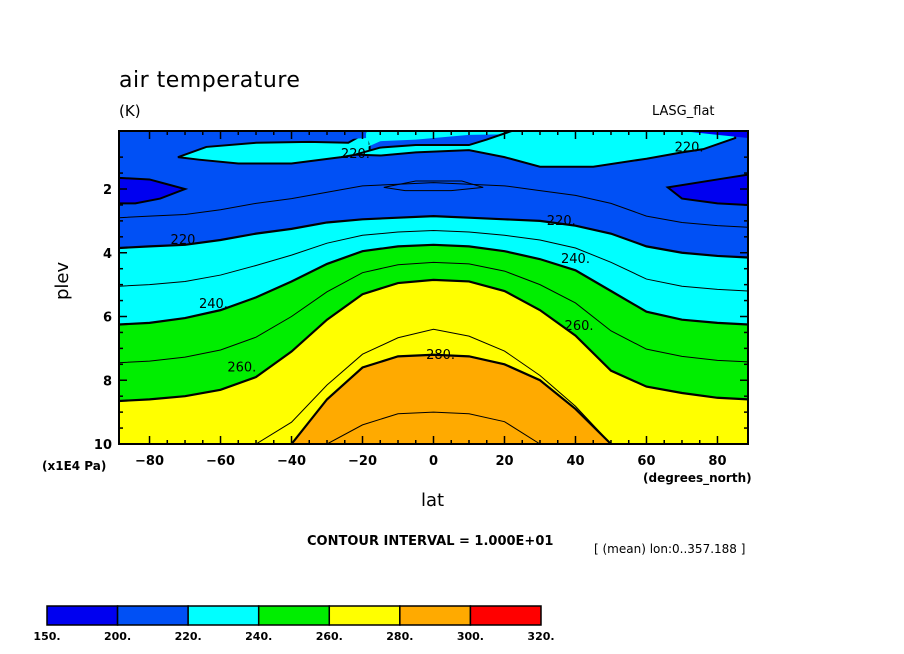 This screenshot has width=904, height=654. I want to click on y-tick-label: 6, so click(107, 318).